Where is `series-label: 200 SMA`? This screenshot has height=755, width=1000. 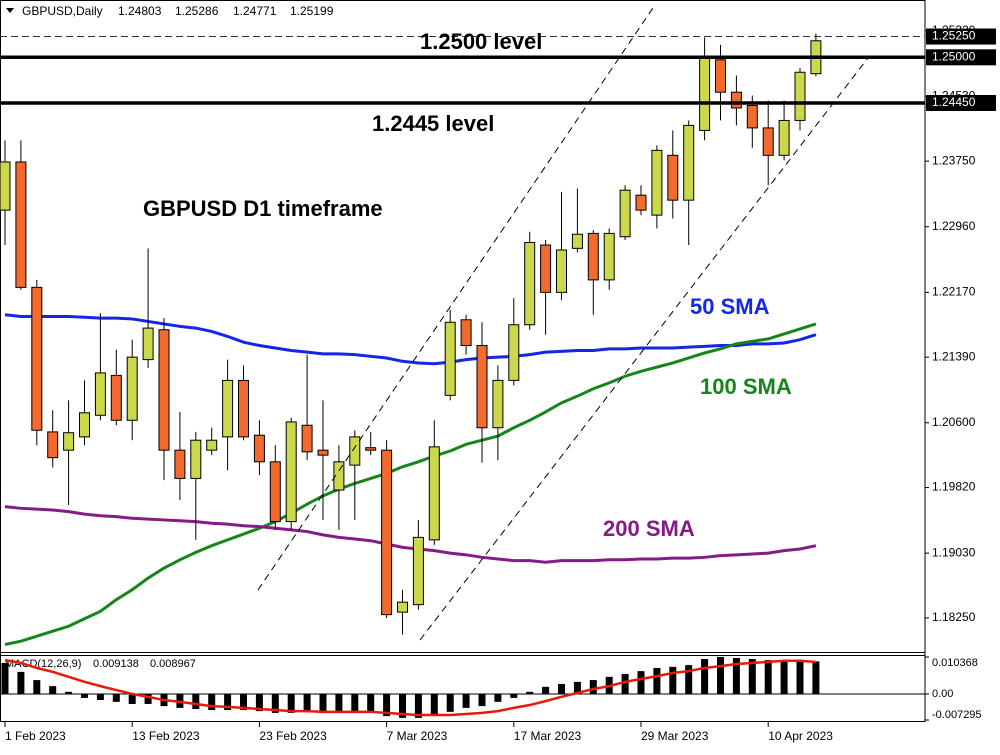 series-label: 200 SMA is located at coordinates (649, 528).